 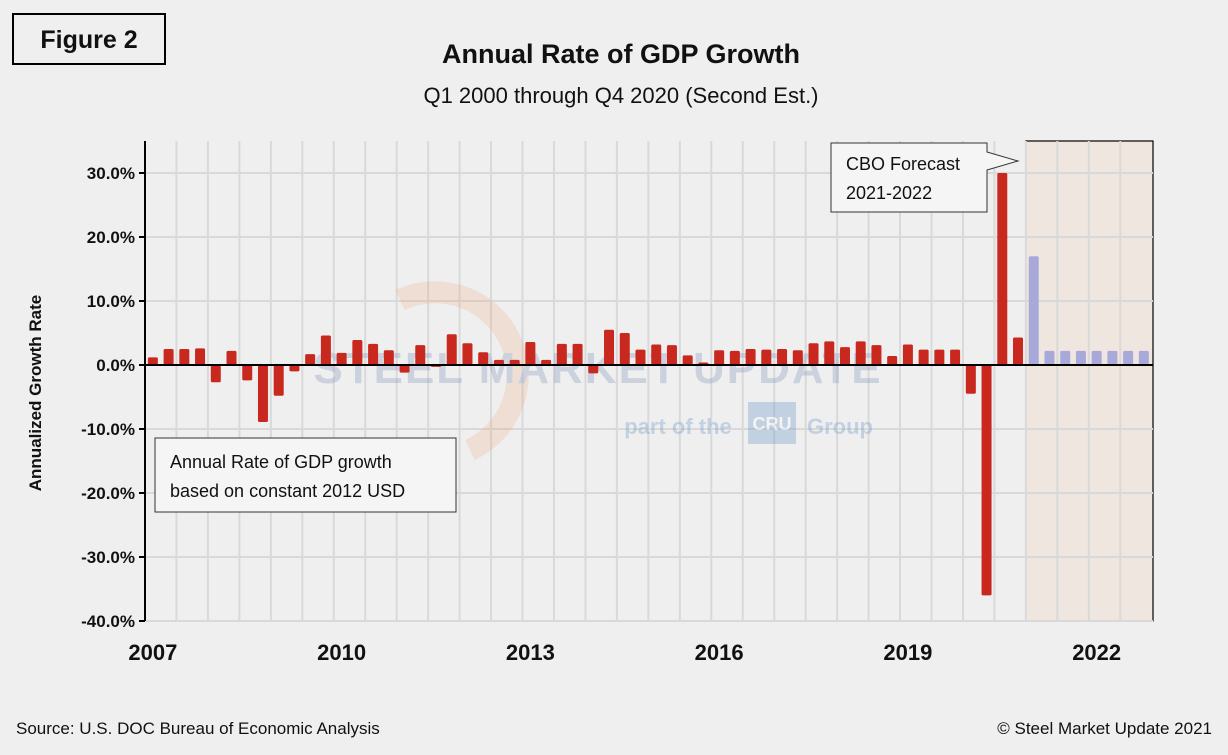 I want to click on x-tick-label: 2022, so click(x=1096, y=652).